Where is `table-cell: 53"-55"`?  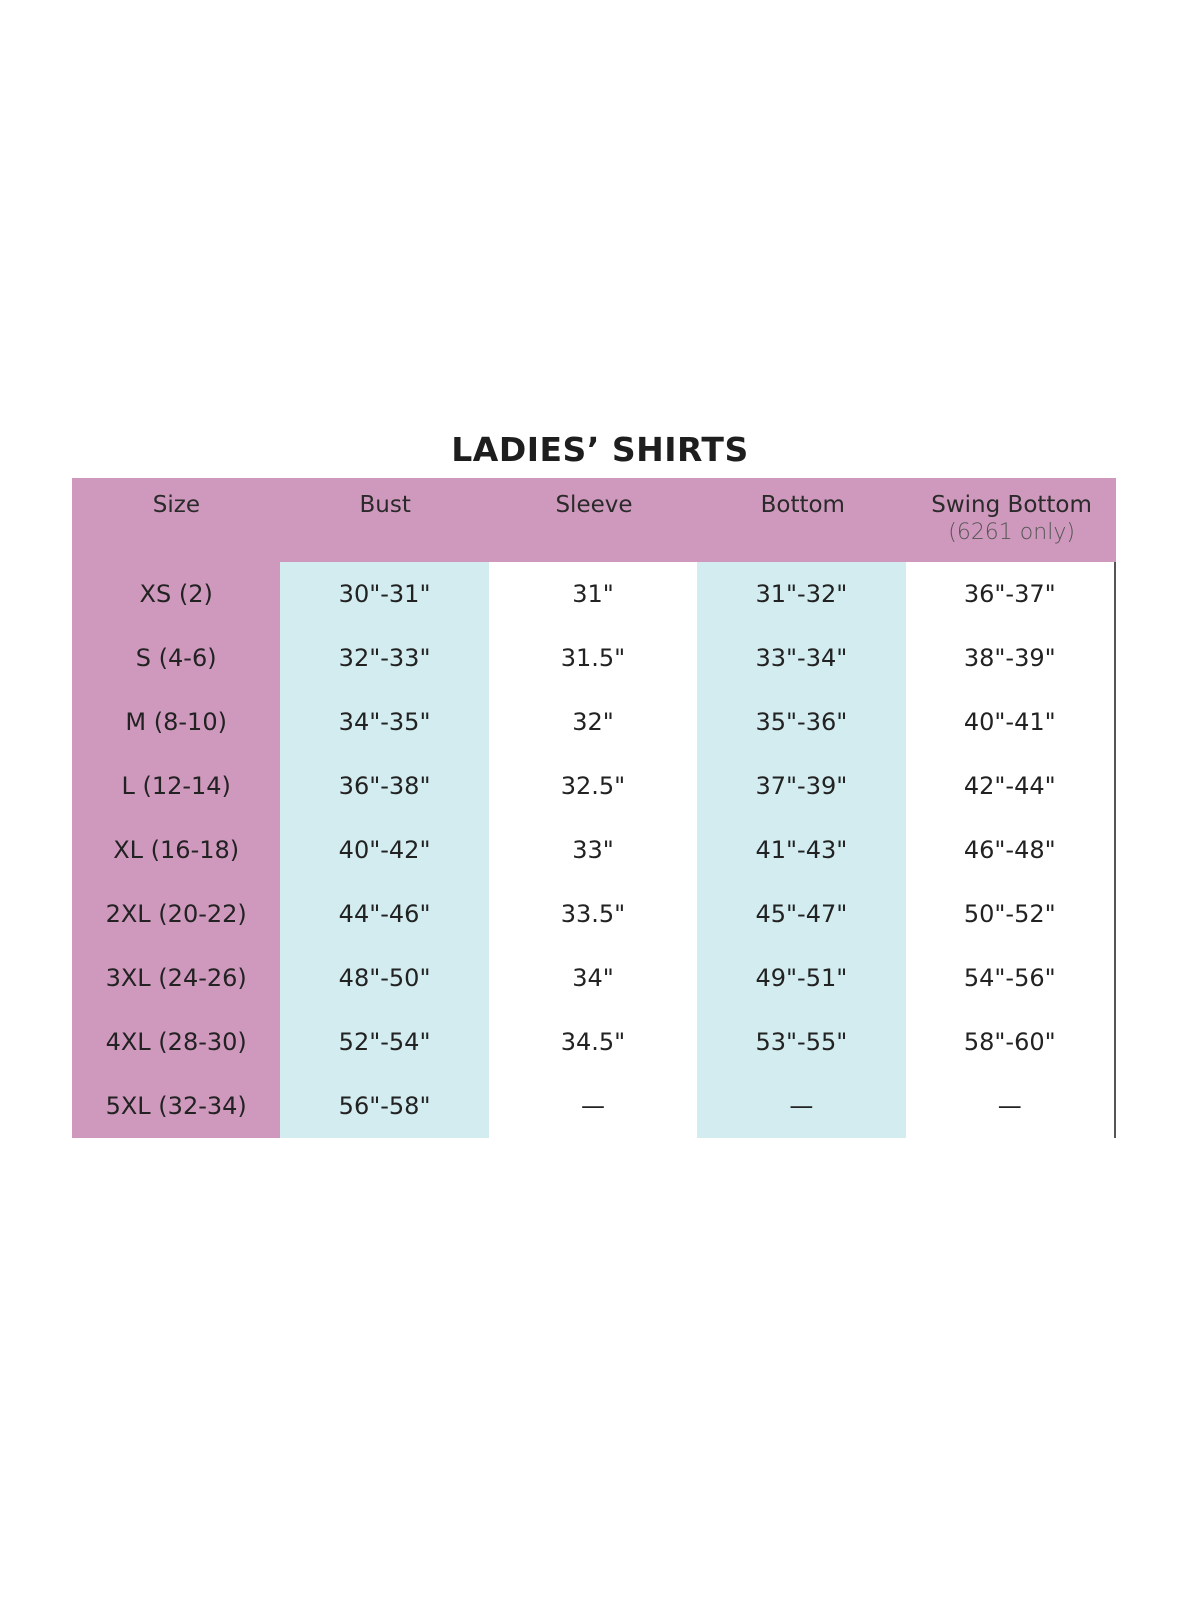 table-cell: 53"-55" is located at coordinates (801, 1042).